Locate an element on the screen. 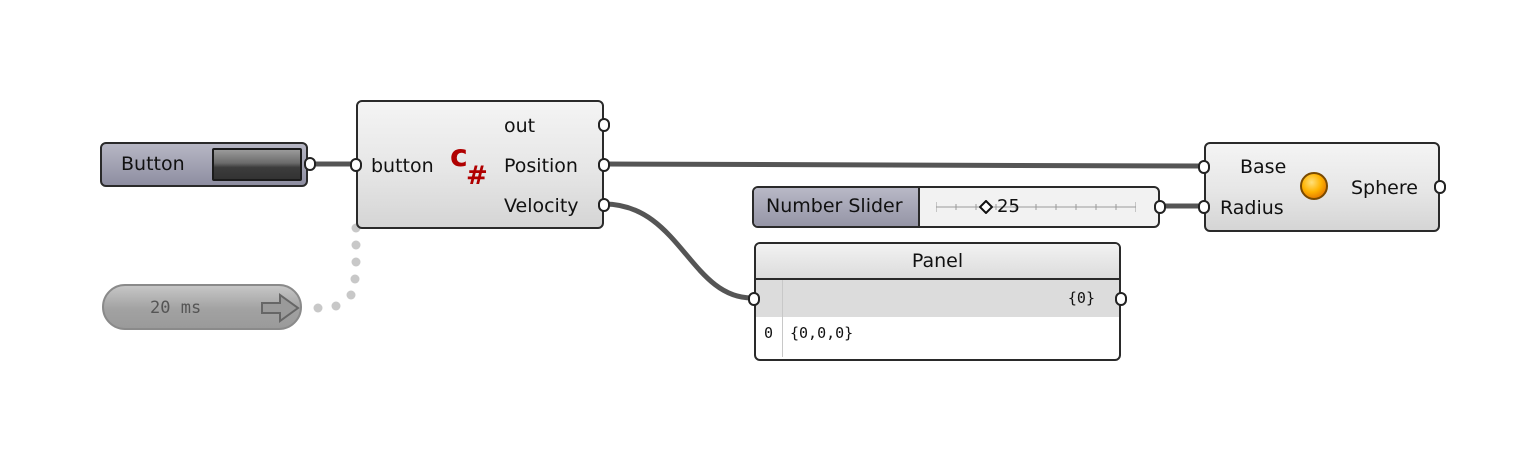 The image size is (1538, 460). output-grip-velocity is located at coordinates (604, 205).